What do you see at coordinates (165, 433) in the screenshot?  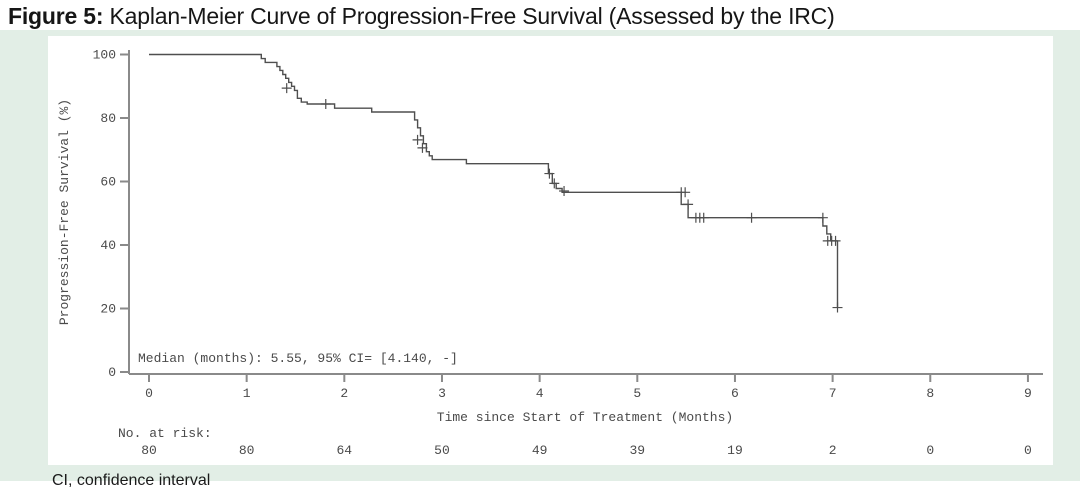 I see `risk-table-label: No. at risk:` at bounding box center [165, 433].